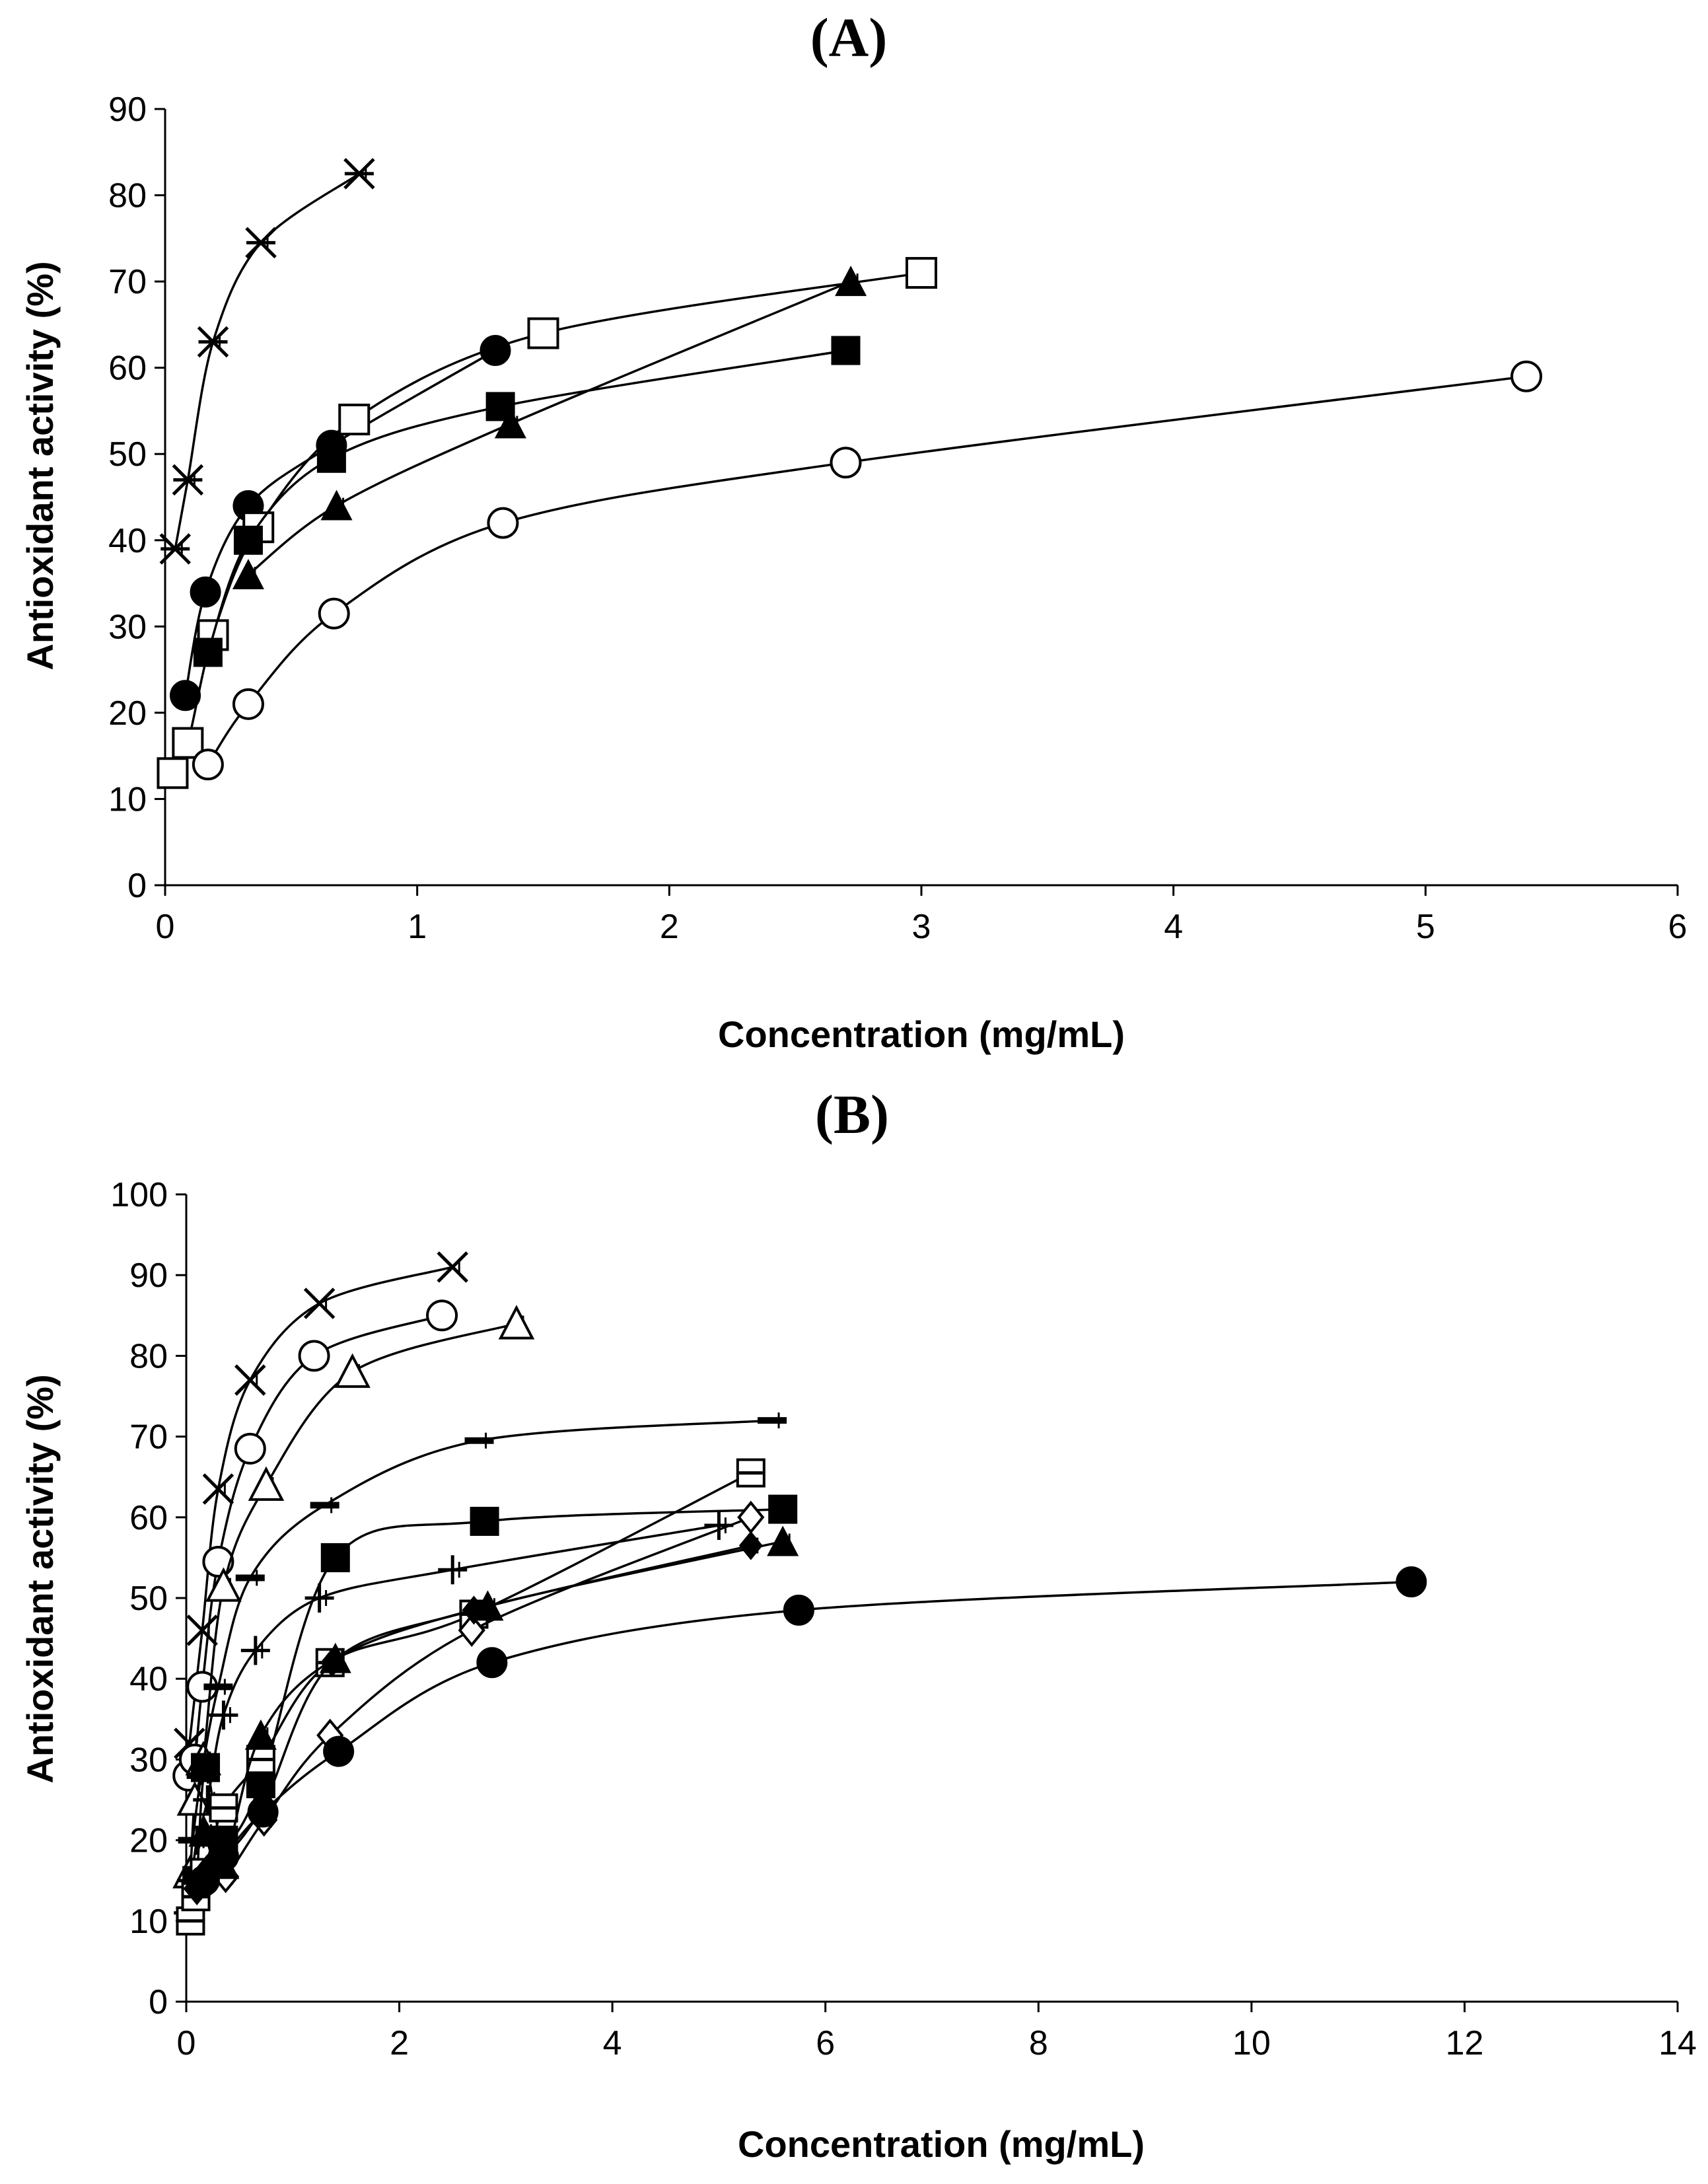 The height and width of the screenshot is (2184, 1708). Describe the element at coordinates (148, 1437) in the screenshot. I see `panel-b-y-tick-label: 70` at that location.